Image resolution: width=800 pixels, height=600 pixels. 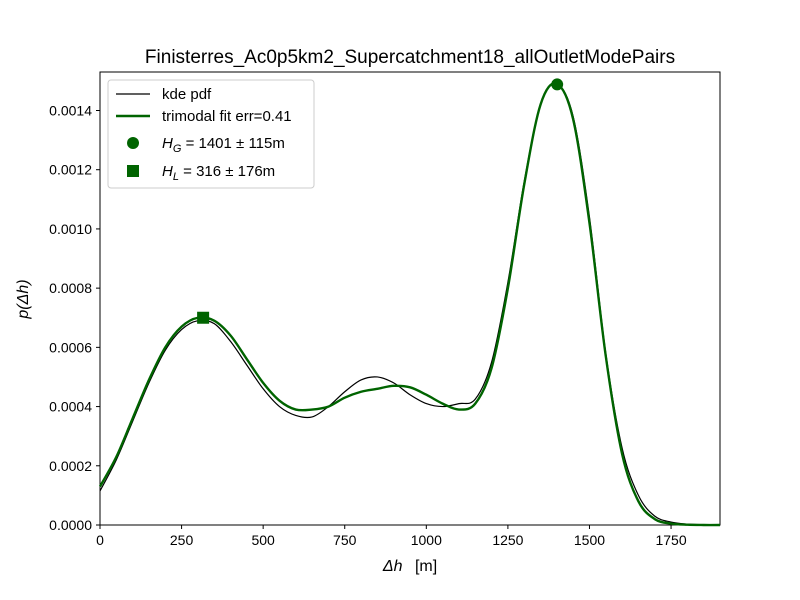 I want to click on x-tick-label: 1500, so click(x=589, y=540).